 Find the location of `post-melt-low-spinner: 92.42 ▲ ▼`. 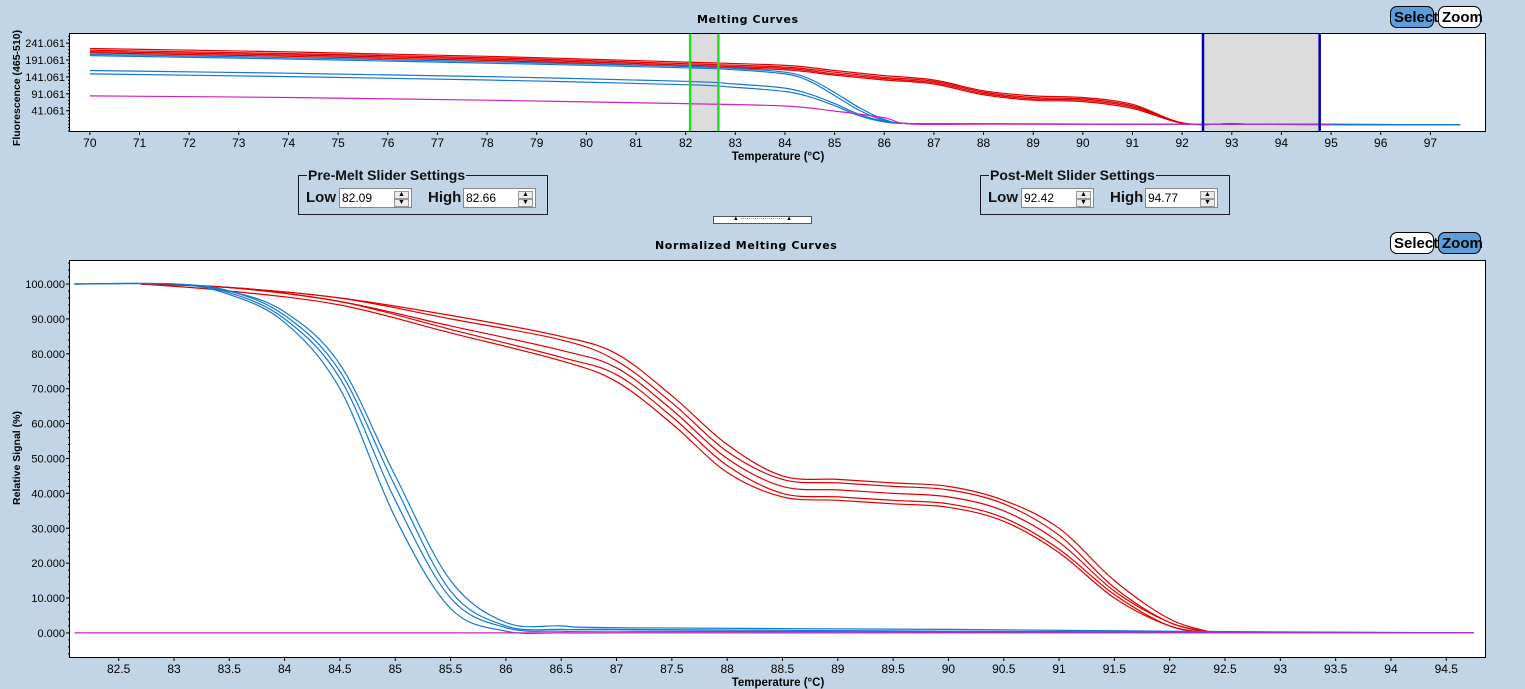

post-melt-low-spinner: 92.42 ▲ ▼ is located at coordinates (1057, 198).